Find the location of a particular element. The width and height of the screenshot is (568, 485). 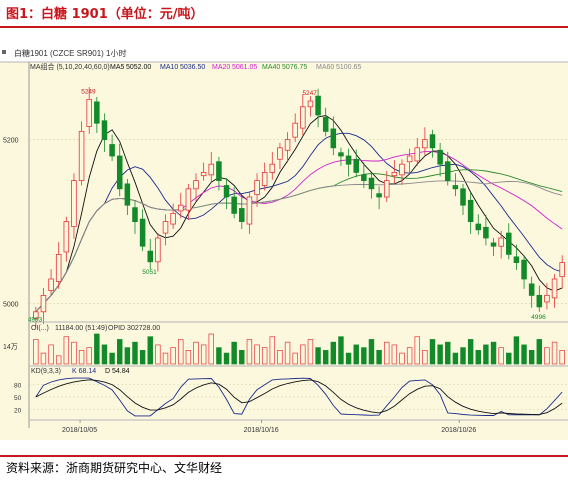

volume-panel-label: OI(...) is located at coordinates (40, 328).